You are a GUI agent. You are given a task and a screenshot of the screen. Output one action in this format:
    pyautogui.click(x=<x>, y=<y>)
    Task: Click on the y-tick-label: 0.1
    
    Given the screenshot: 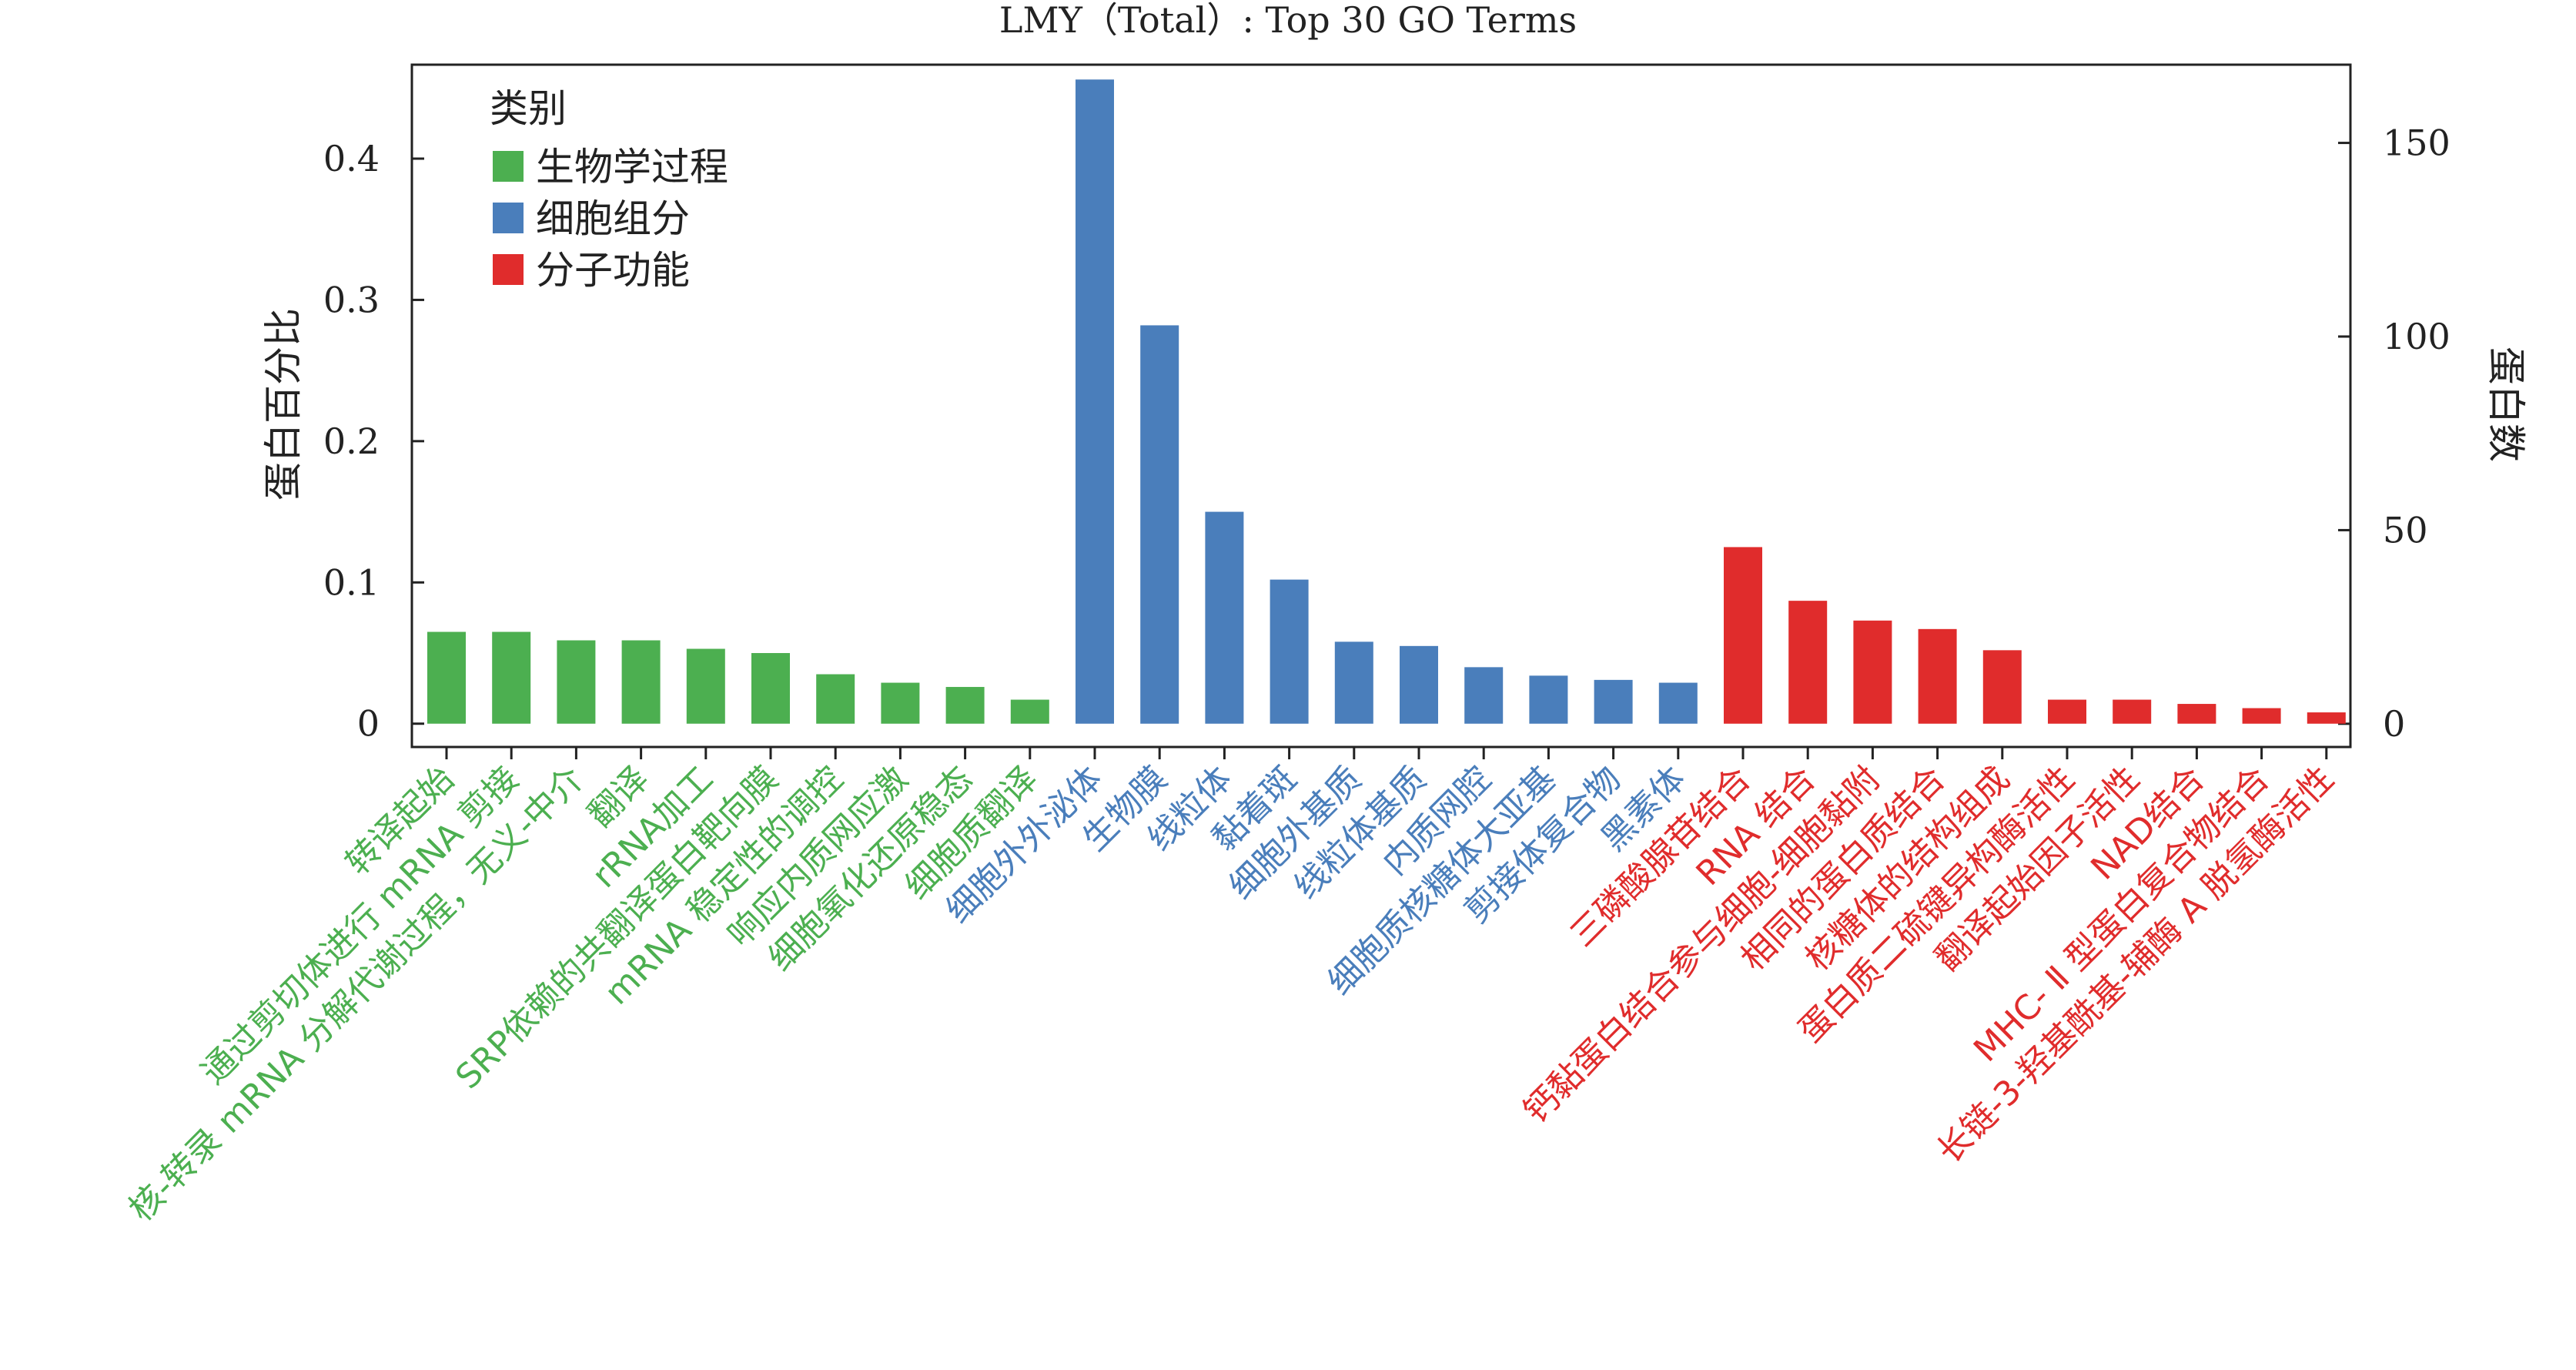 What is the action you would take?
    pyautogui.click(x=352, y=582)
    